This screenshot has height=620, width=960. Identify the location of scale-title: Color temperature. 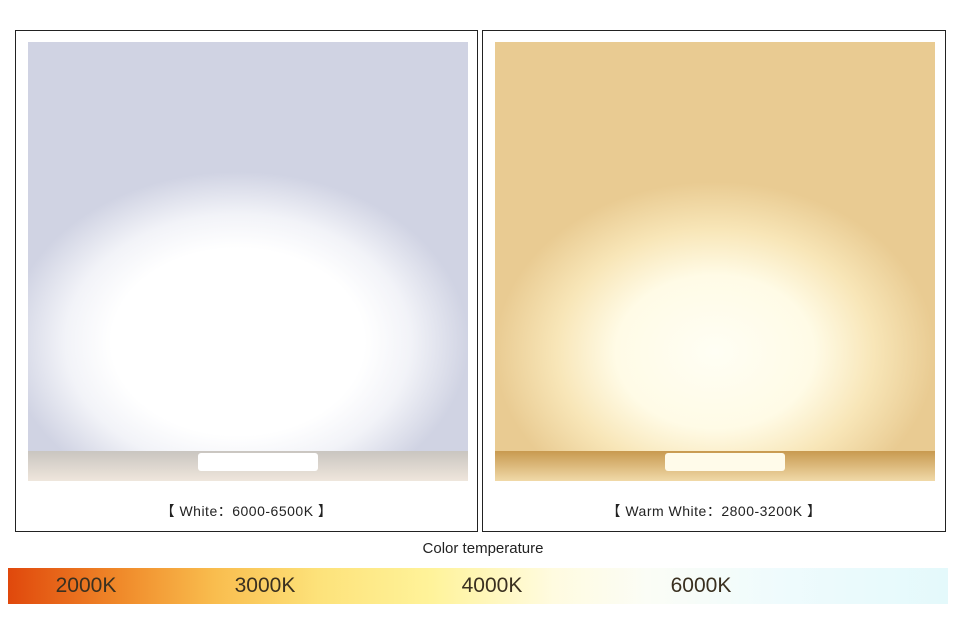
(483, 548).